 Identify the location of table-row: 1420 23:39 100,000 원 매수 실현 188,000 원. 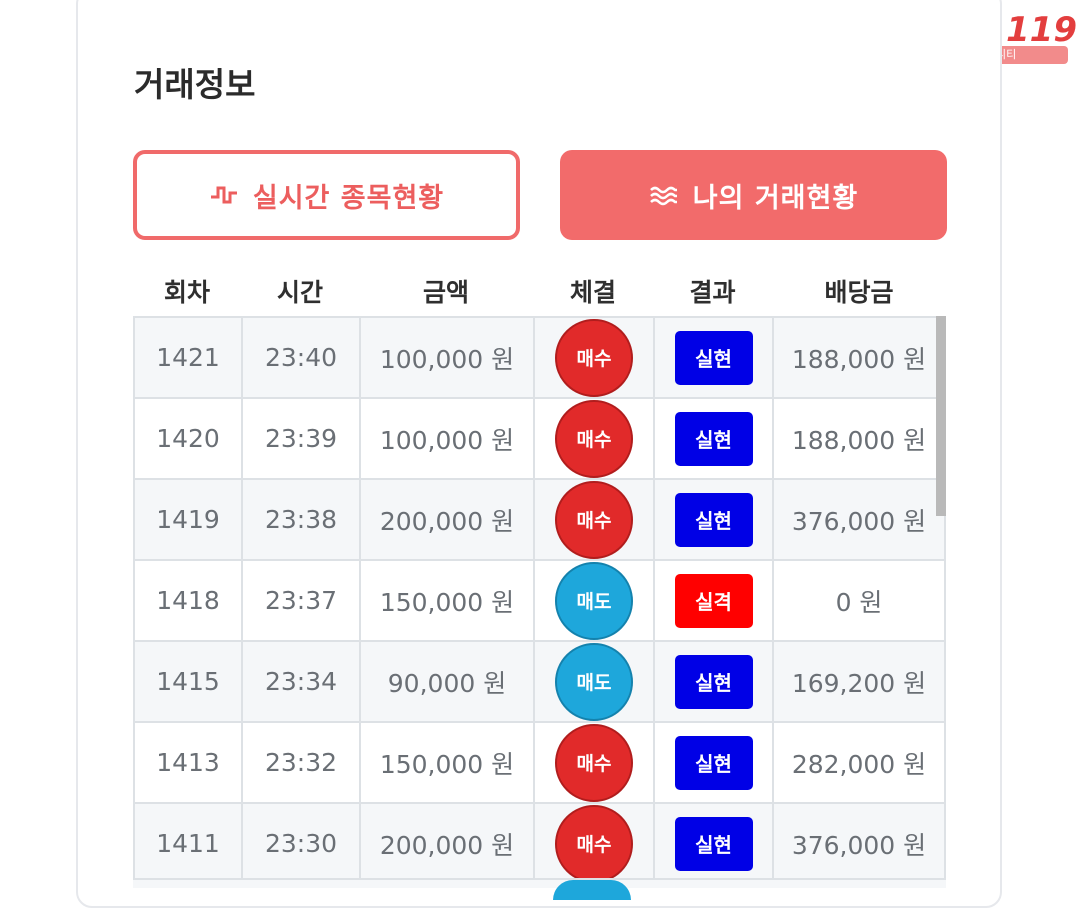
(539, 439).